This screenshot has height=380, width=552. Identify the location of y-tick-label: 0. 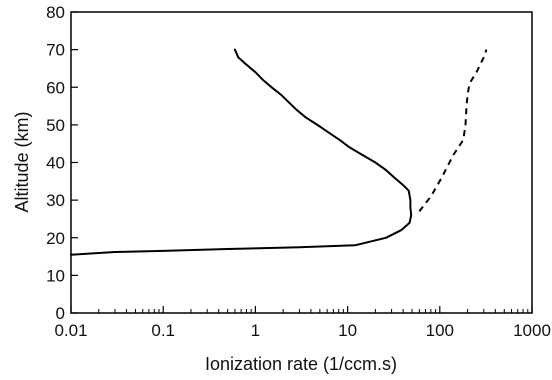
(60, 313).